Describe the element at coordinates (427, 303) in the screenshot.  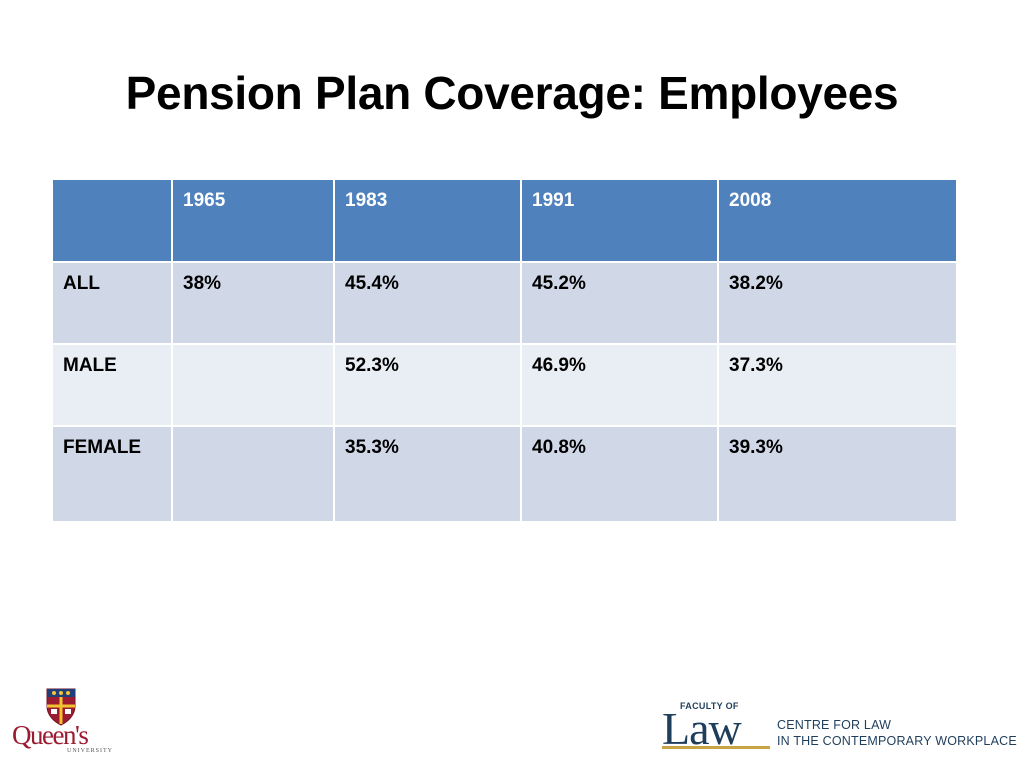
I see `table-cell: 45.4%` at that location.